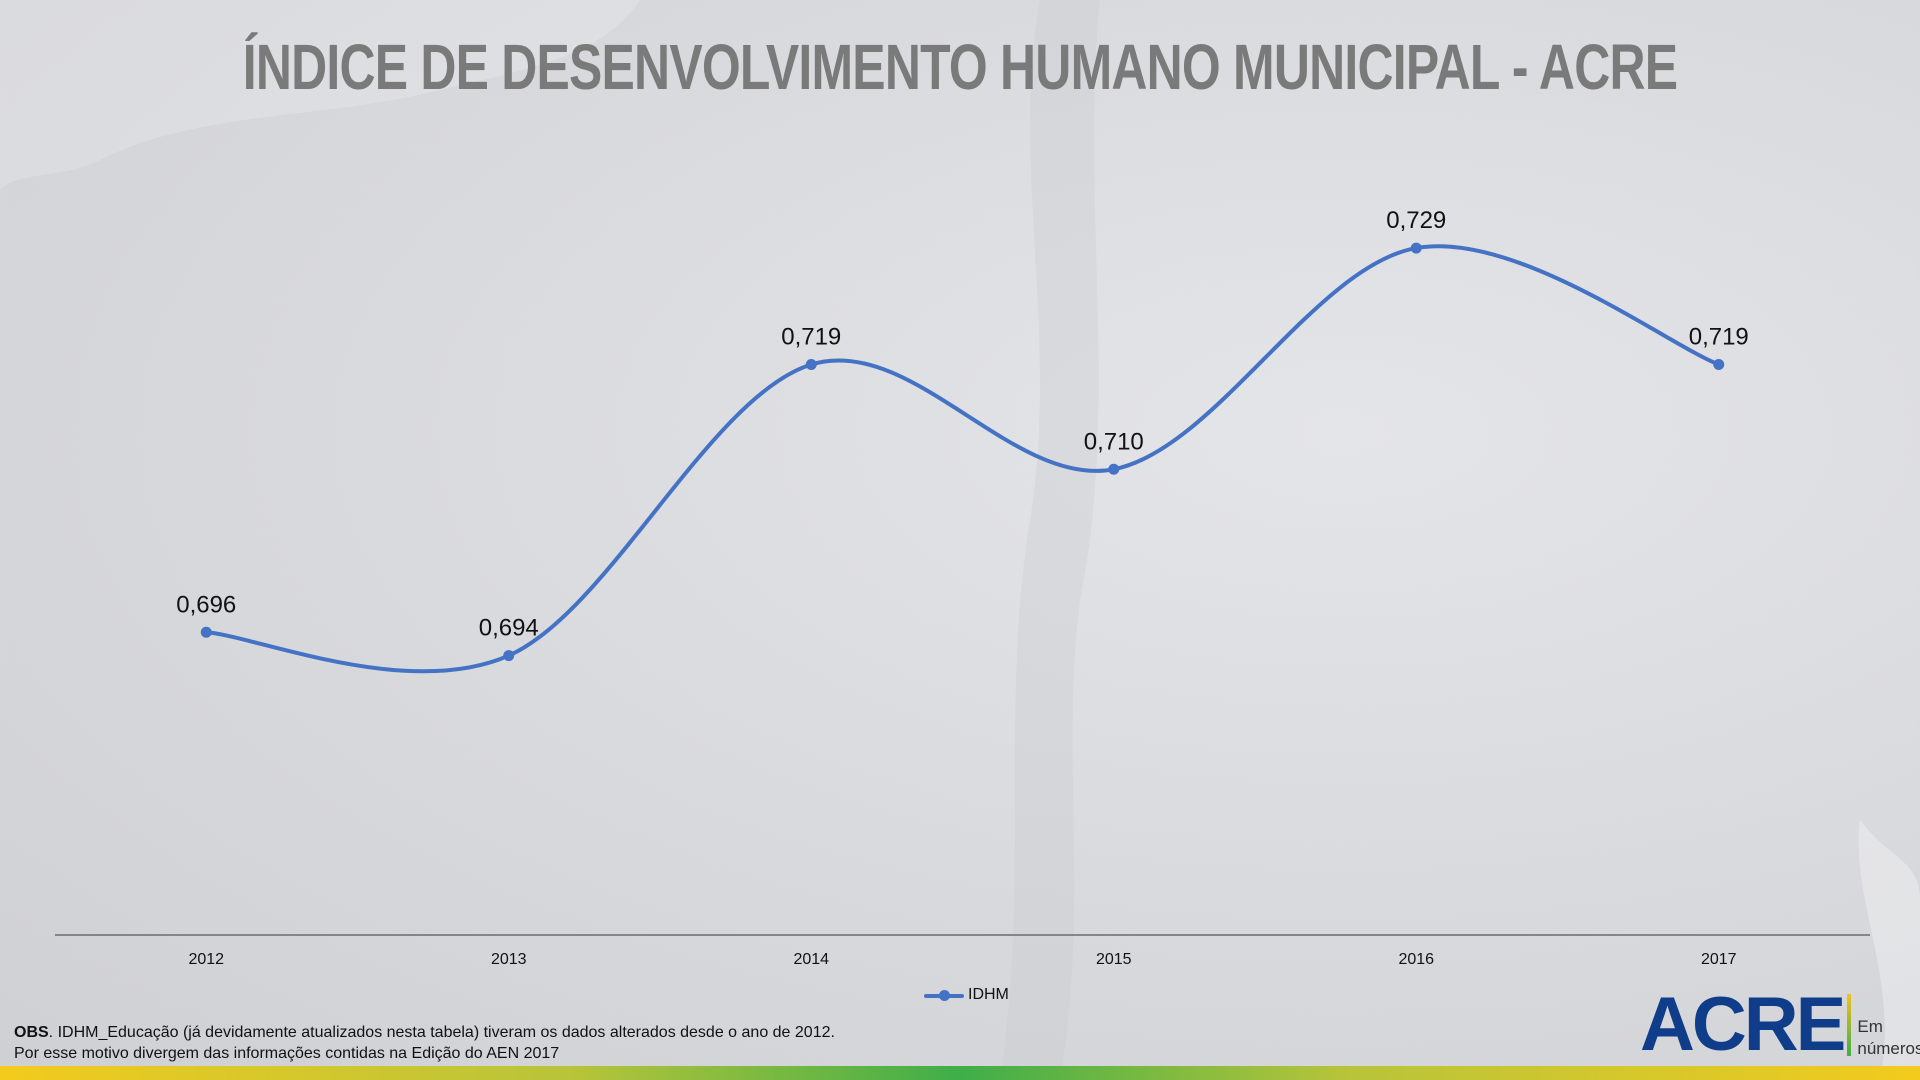  I want to click on x-tick-label: 2016, so click(1416, 959).